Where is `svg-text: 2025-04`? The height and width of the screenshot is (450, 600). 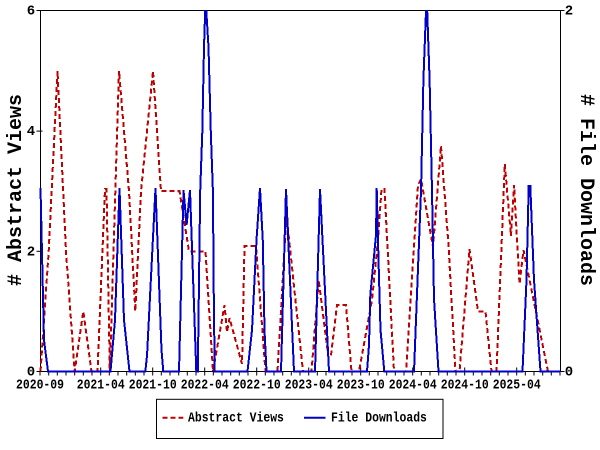 svg-text: 2025-04 is located at coordinates (517, 384).